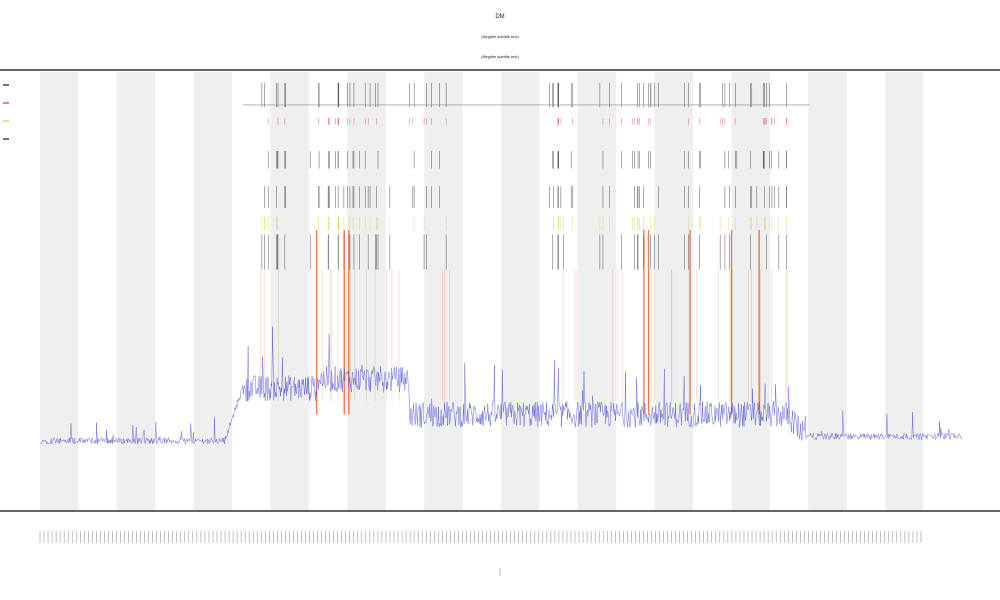  I want to click on legend, so click(6, 112).